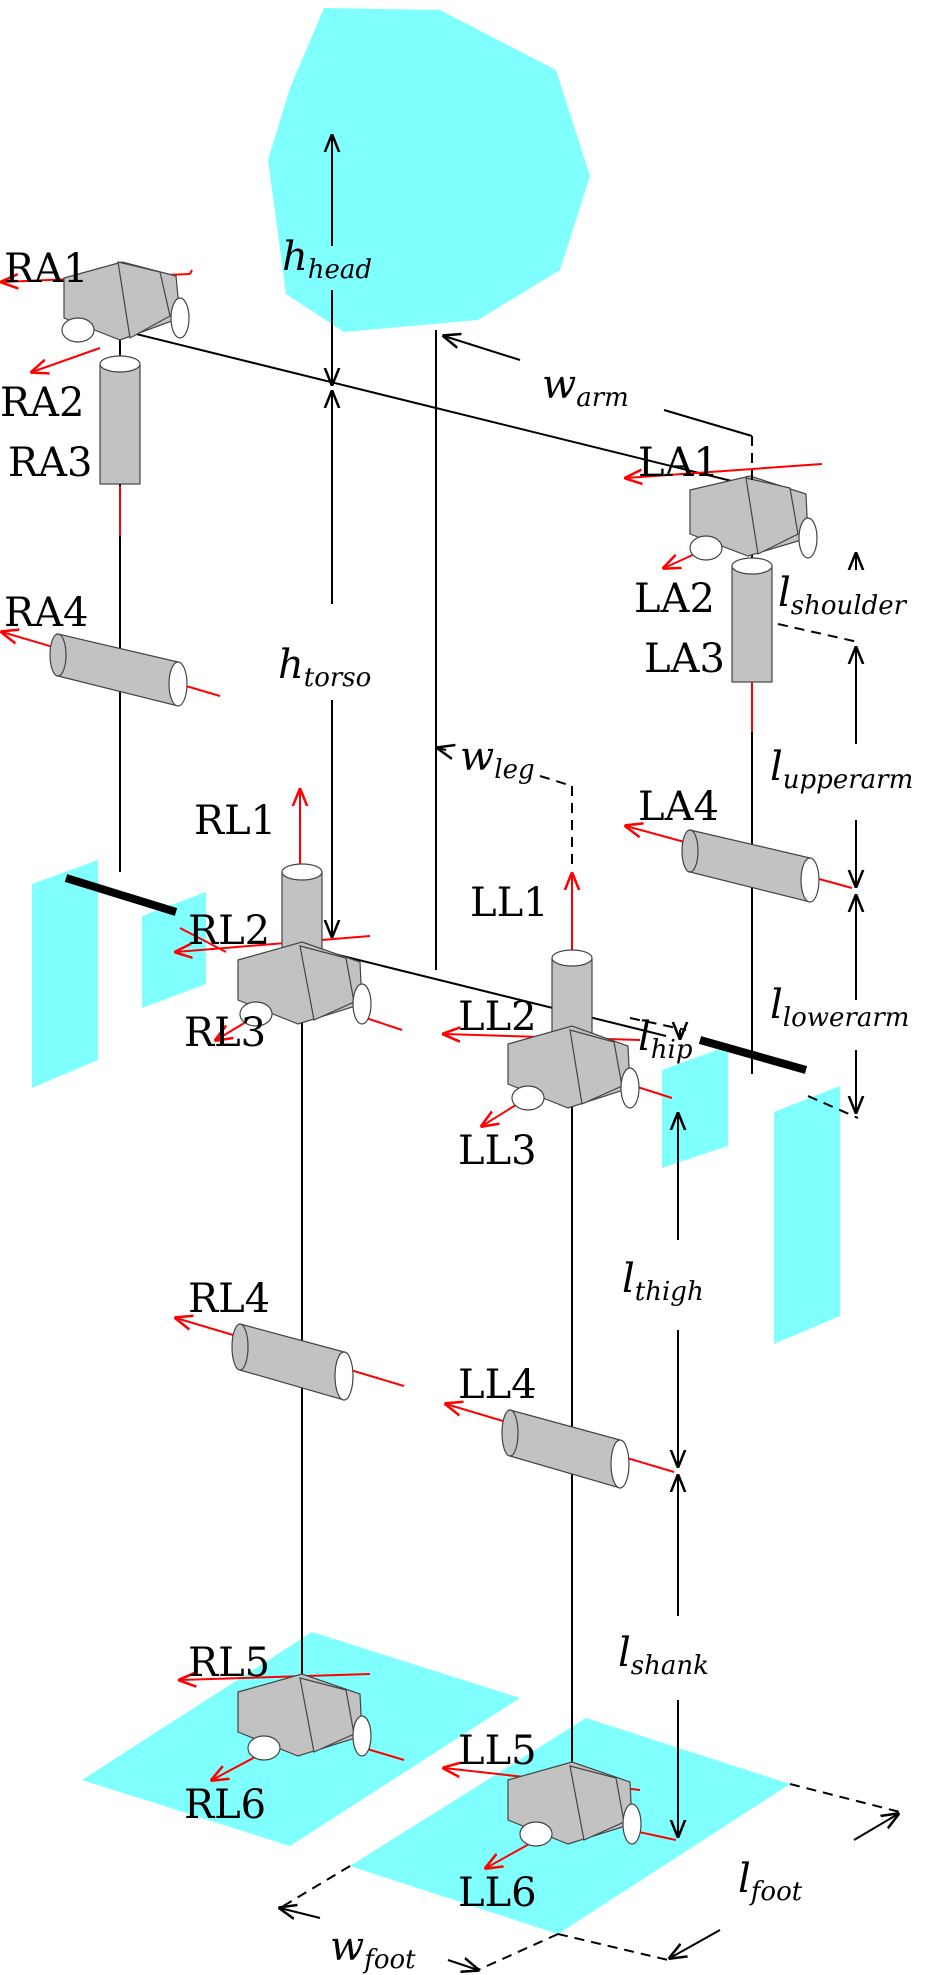 The height and width of the screenshot is (1975, 941). Describe the element at coordinates (573, 1030) in the screenshot. I see `actuator-ll1-ll3` at that location.